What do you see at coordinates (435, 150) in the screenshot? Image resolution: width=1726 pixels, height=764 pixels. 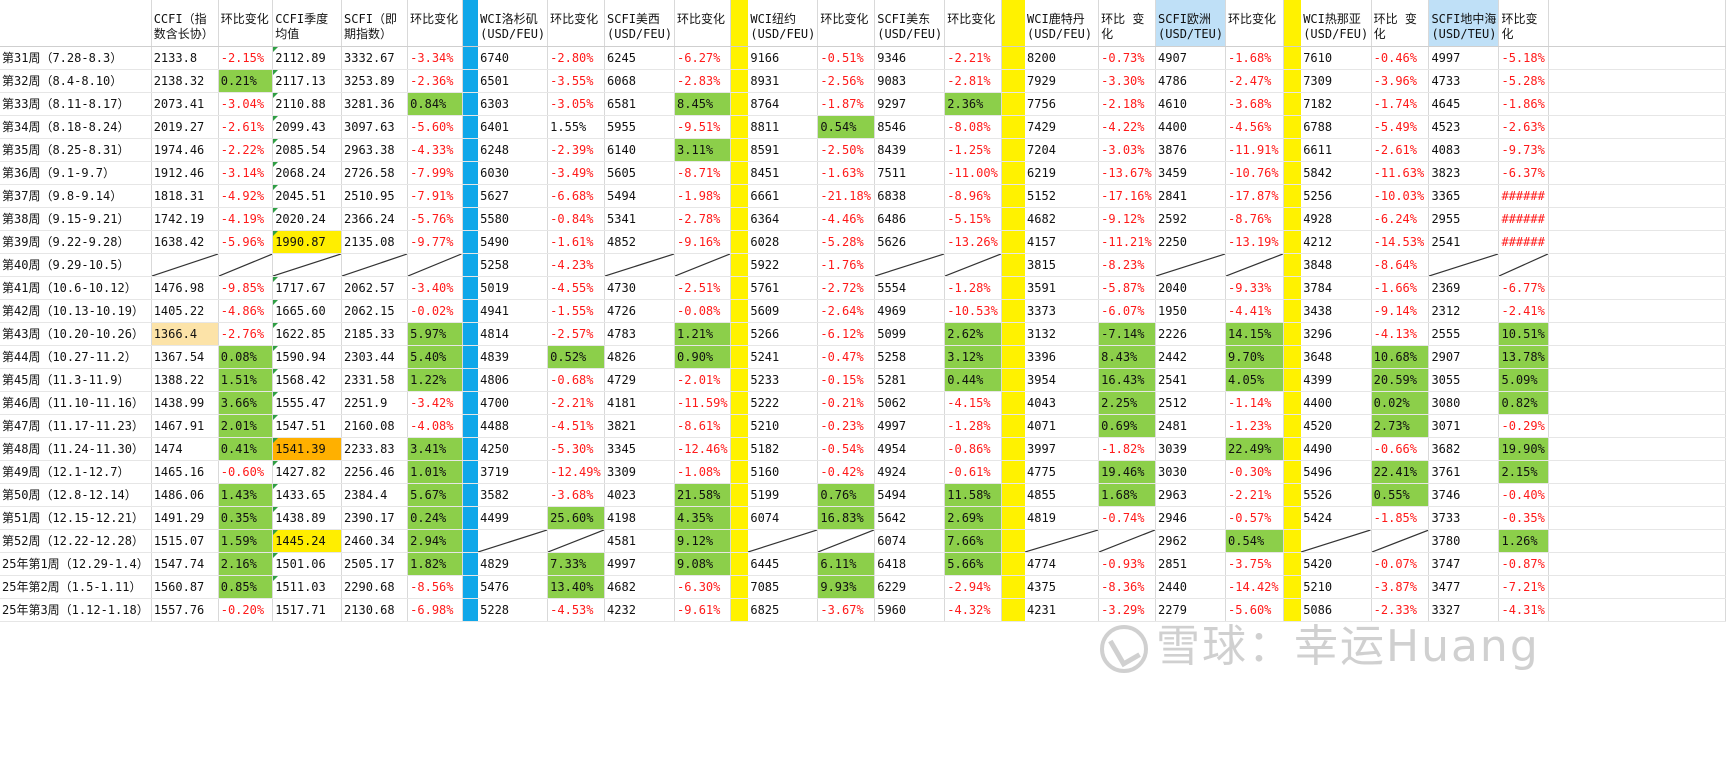 I see `change-cell: -4.33%` at bounding box center [435, 150].